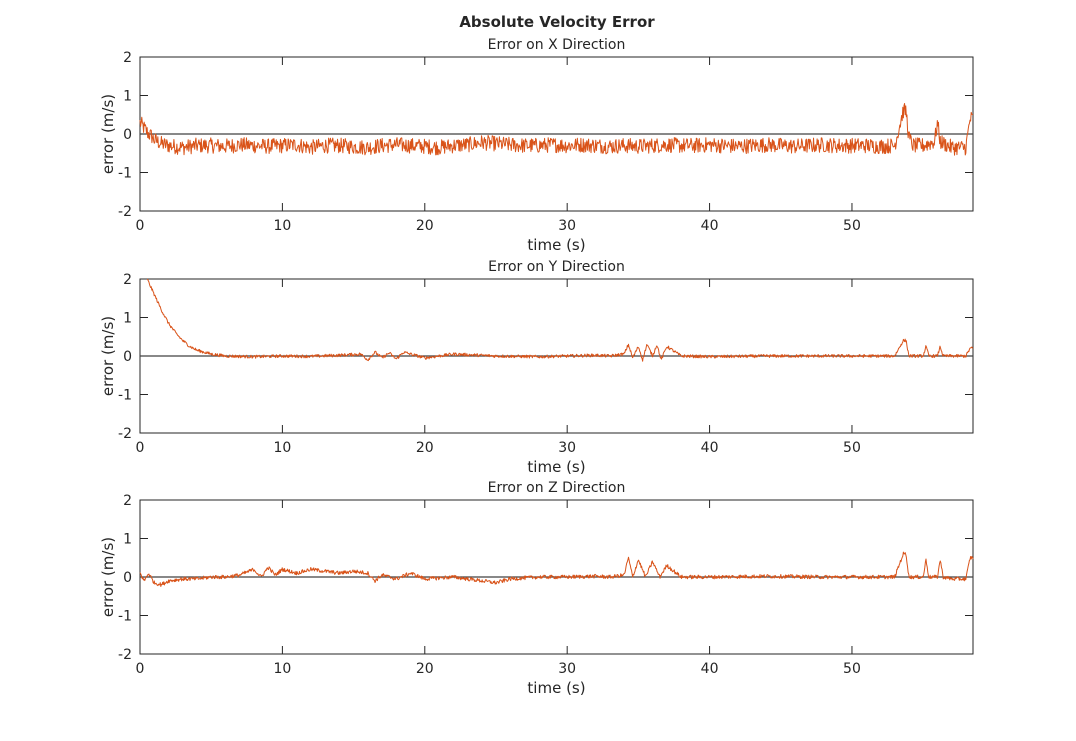  Describe the element at coordinates (127, 97) in the screenshot. I see `panel-0-ytick-label: 1` at that location.